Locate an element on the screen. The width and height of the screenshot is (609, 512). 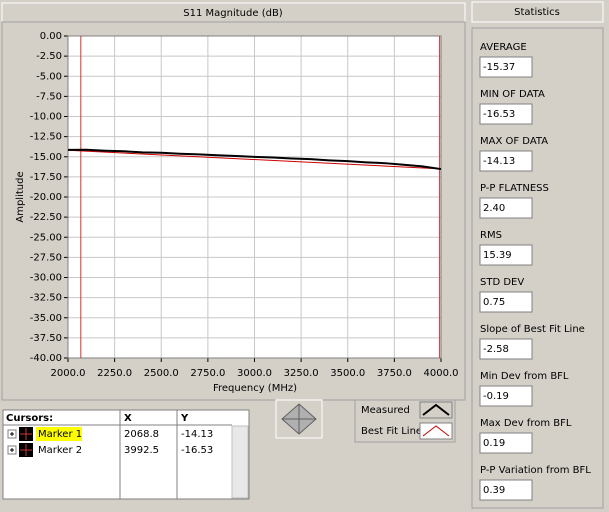
y-tick-label: -37.50 is located at coordinates (46, 338).